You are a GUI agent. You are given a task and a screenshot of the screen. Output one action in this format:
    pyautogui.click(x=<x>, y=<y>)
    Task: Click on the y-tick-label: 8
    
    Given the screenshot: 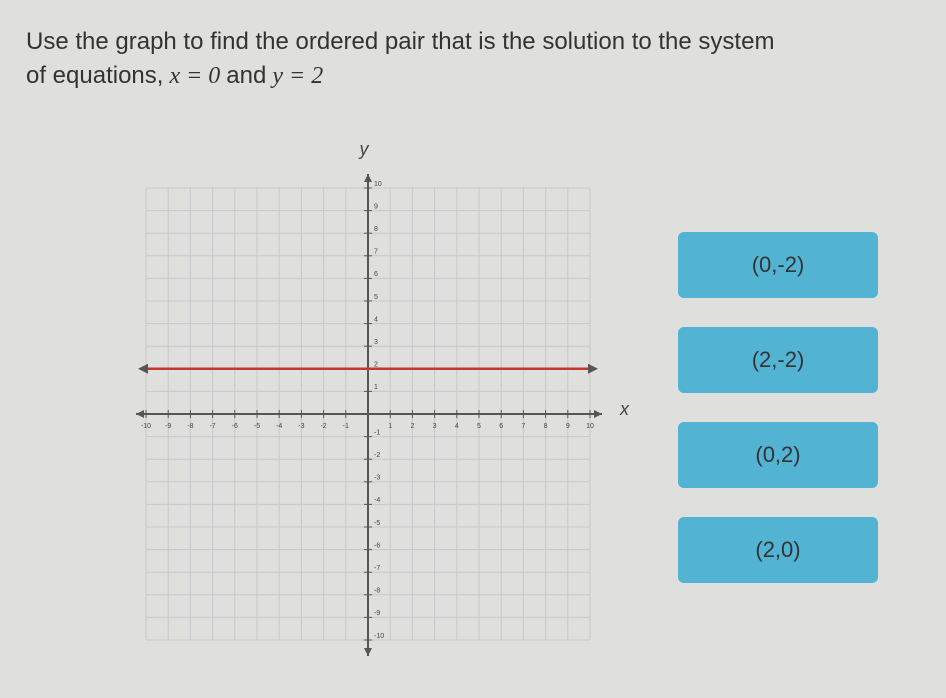 What is the action you would take?
    pyautogui.click(x=376, y=229)
    